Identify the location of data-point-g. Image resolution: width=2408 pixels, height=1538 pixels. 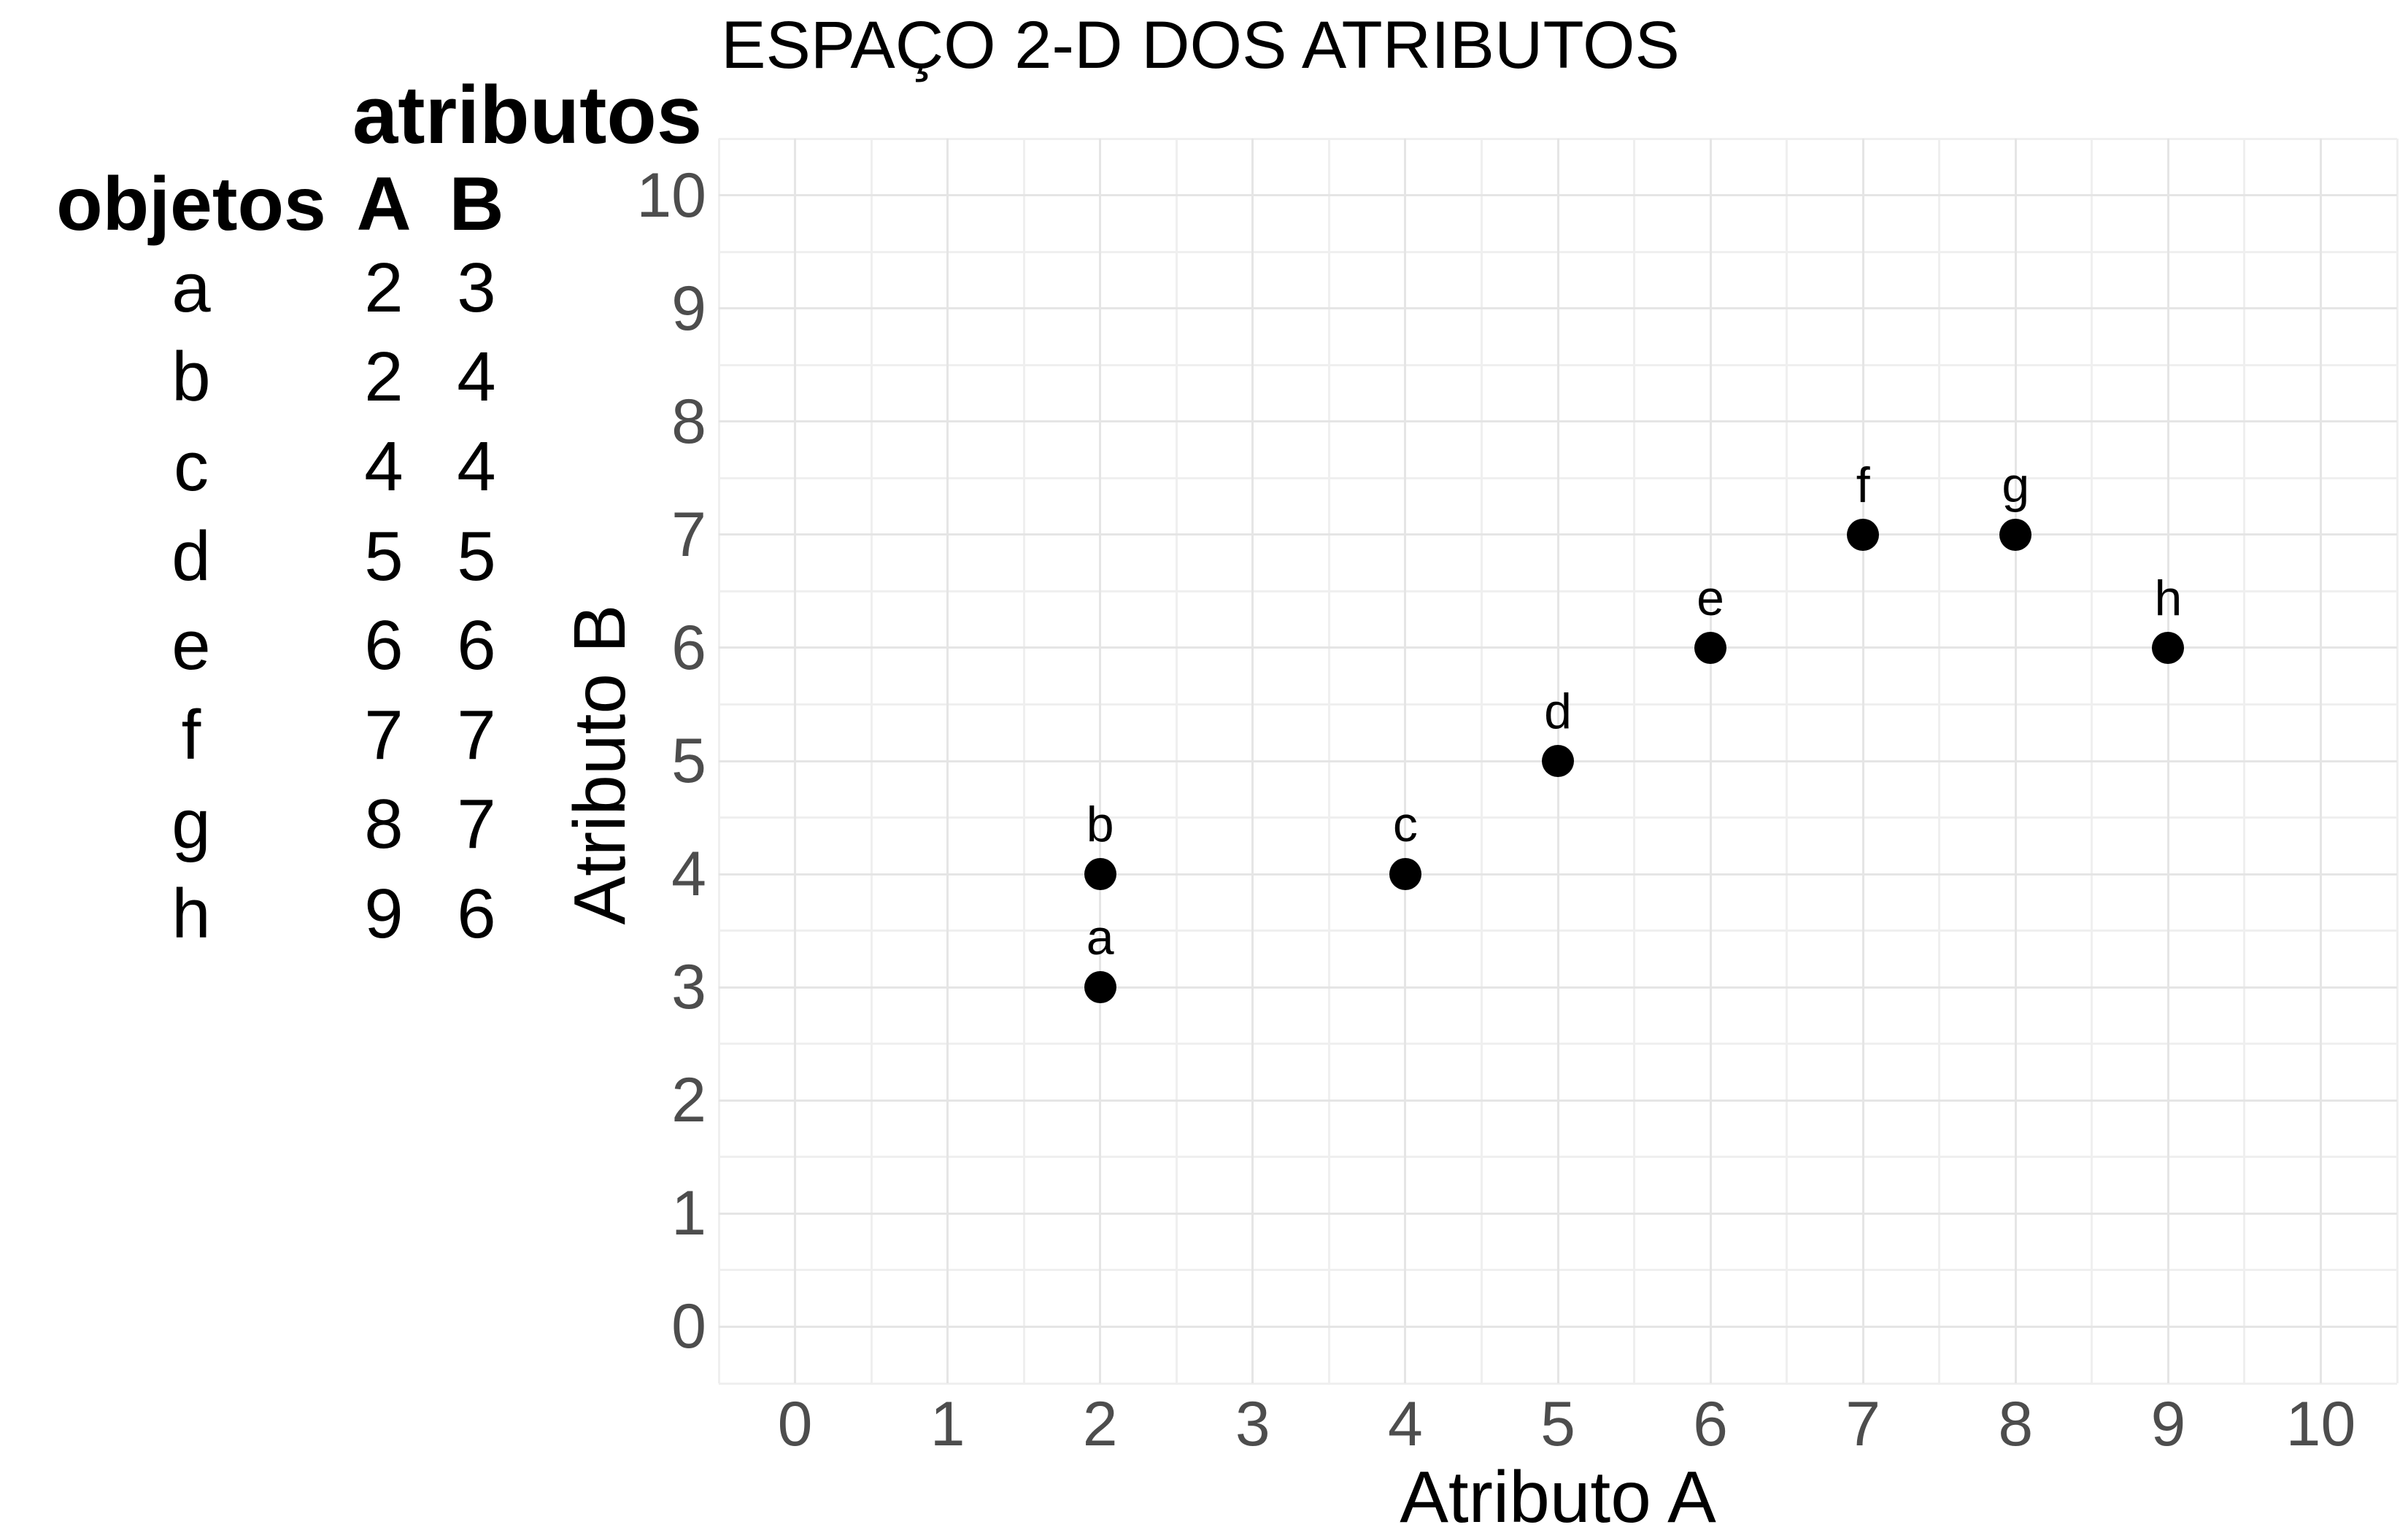
(2015, 535).